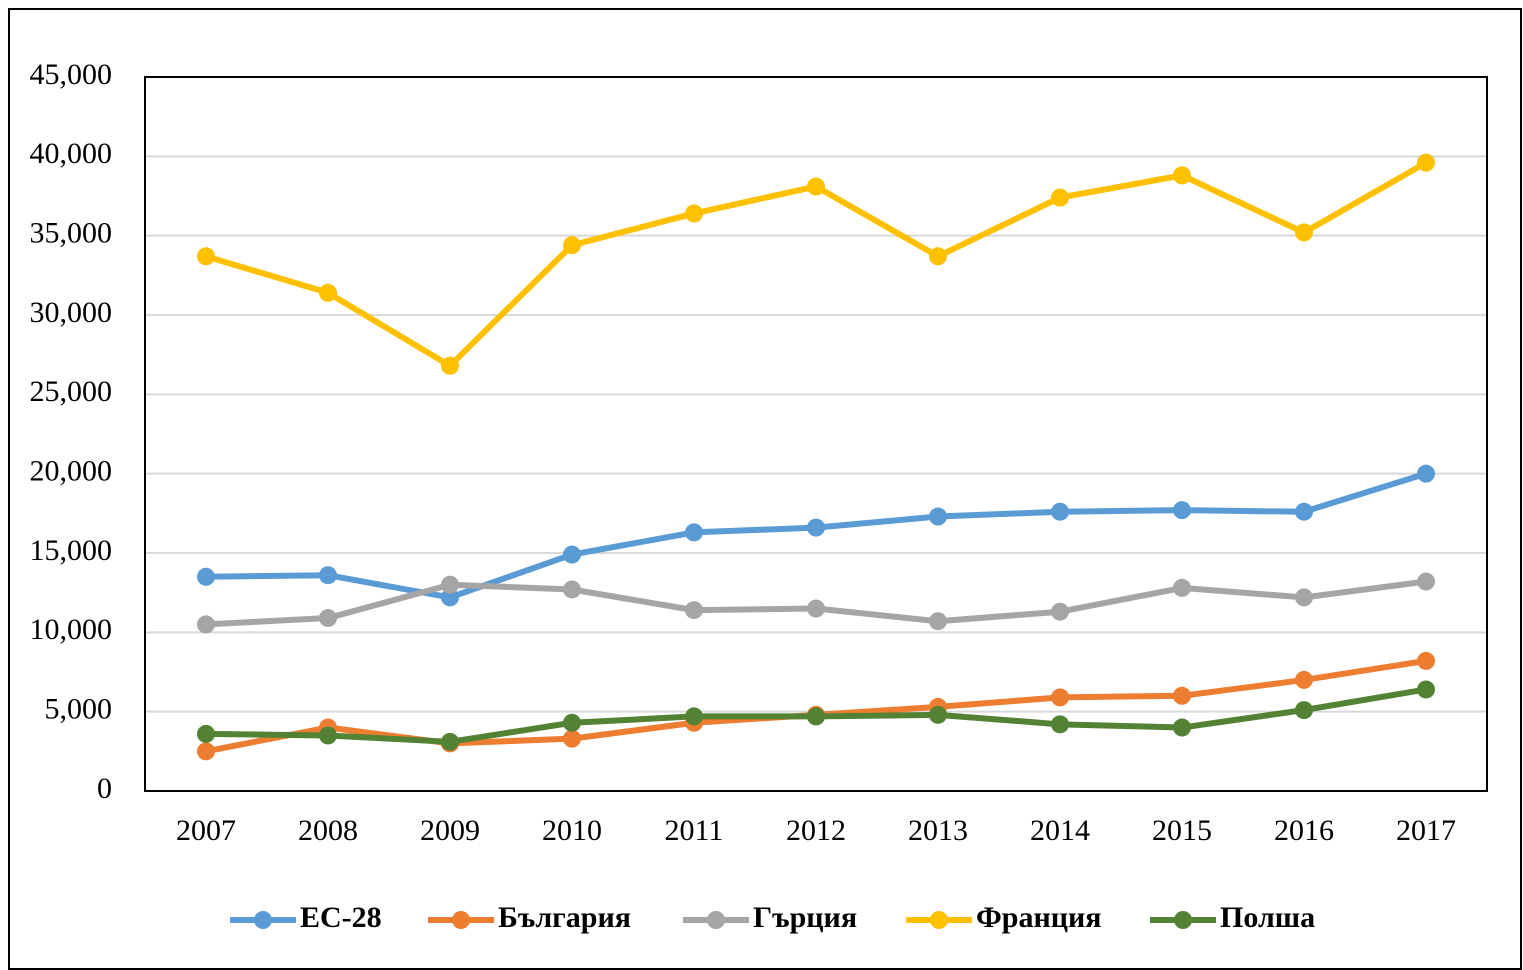 The width and height of the screenshot is (1523, 970). What do you see at coordinates (71, 471) in the screenshot?
I see `y-tick-label: 20,000` at bounding box center [71, 471].